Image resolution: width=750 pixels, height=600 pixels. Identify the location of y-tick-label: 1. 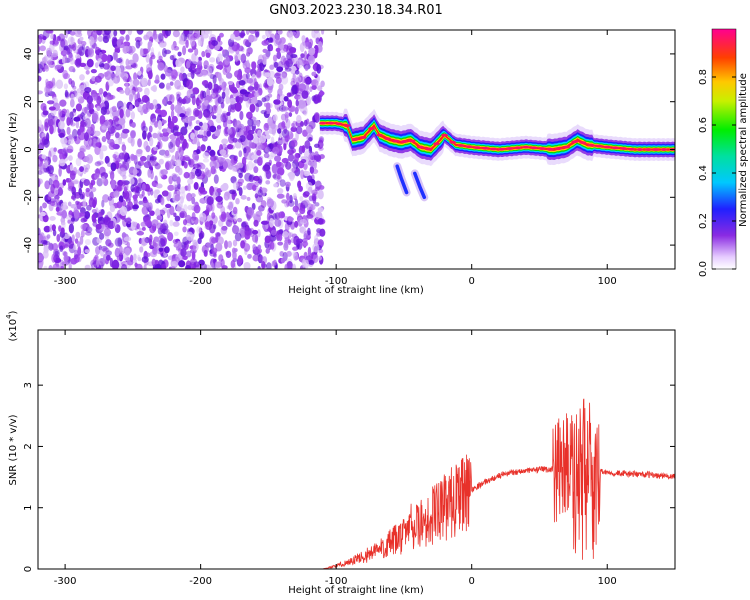
(28, 508).